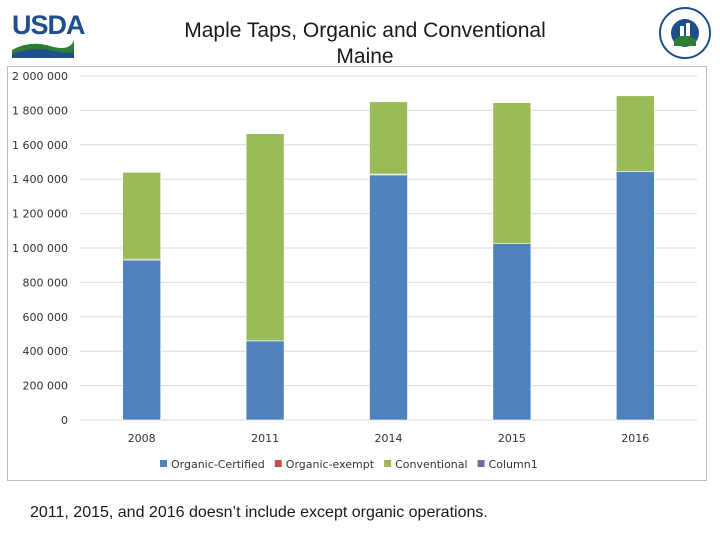 The image size is (720, 540). I want to click on y-tick-label: 1 200 000, so click(40, 214).